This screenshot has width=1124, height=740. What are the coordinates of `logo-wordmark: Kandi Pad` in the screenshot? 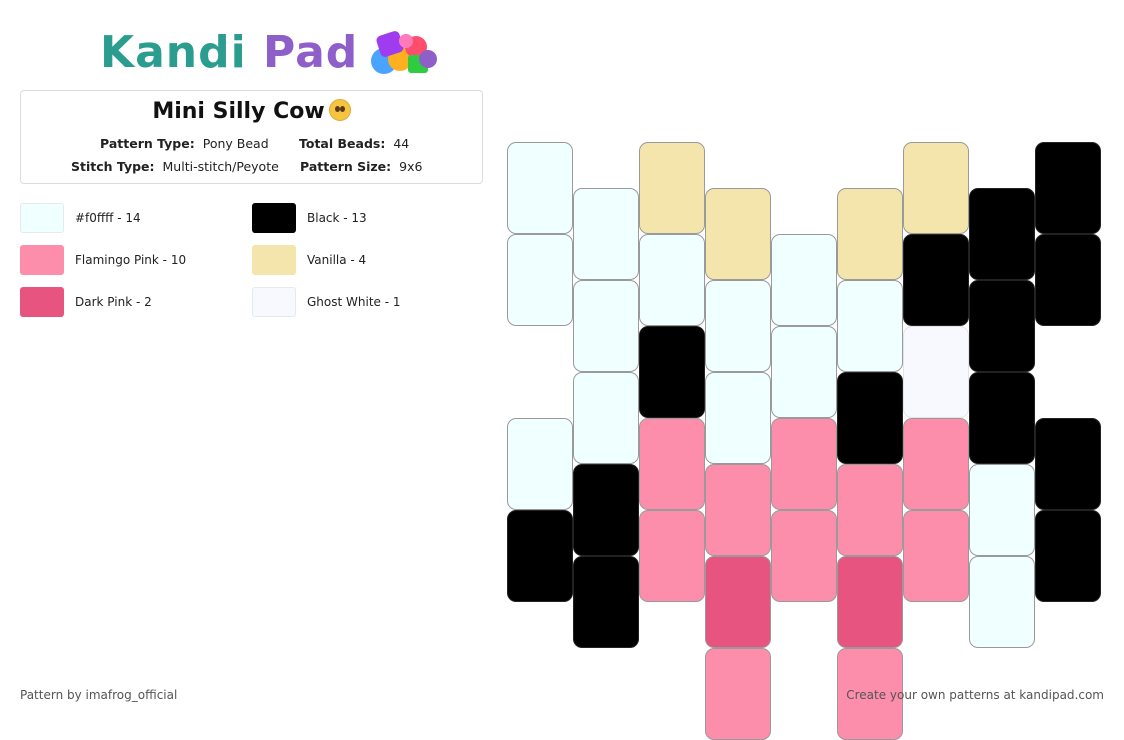 It's located at (229, 52).